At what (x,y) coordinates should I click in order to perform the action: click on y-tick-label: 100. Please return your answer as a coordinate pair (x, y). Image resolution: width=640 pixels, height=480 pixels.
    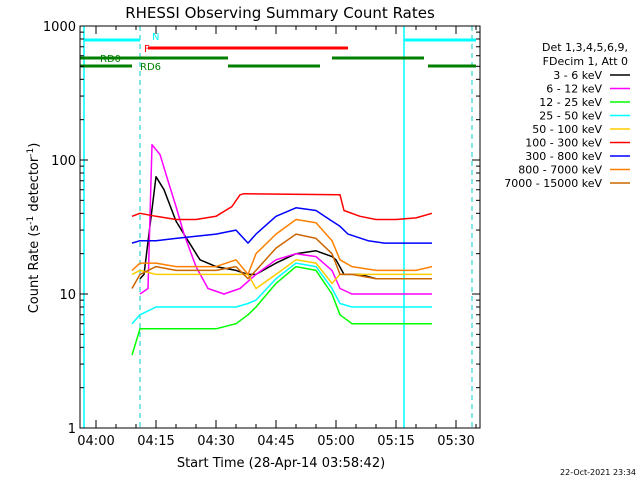
    Looking at the image, I should click on (63, 161).